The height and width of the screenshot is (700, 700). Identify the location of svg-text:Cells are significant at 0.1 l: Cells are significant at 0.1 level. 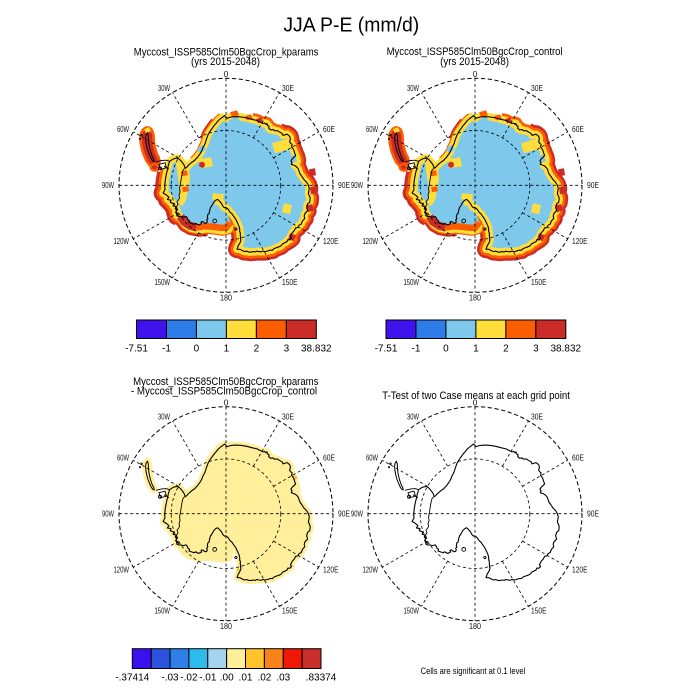
(473, 671).